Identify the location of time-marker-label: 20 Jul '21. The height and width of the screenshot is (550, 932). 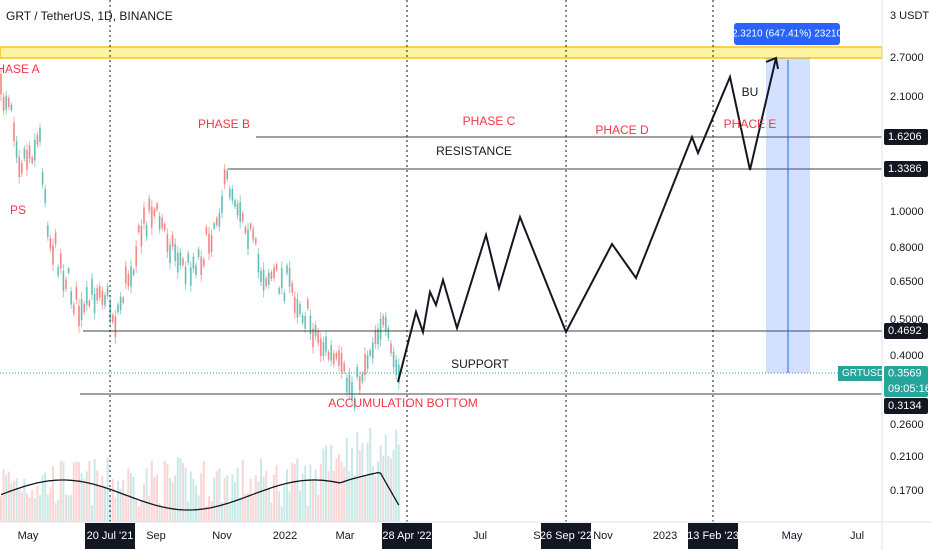
(110, 536).